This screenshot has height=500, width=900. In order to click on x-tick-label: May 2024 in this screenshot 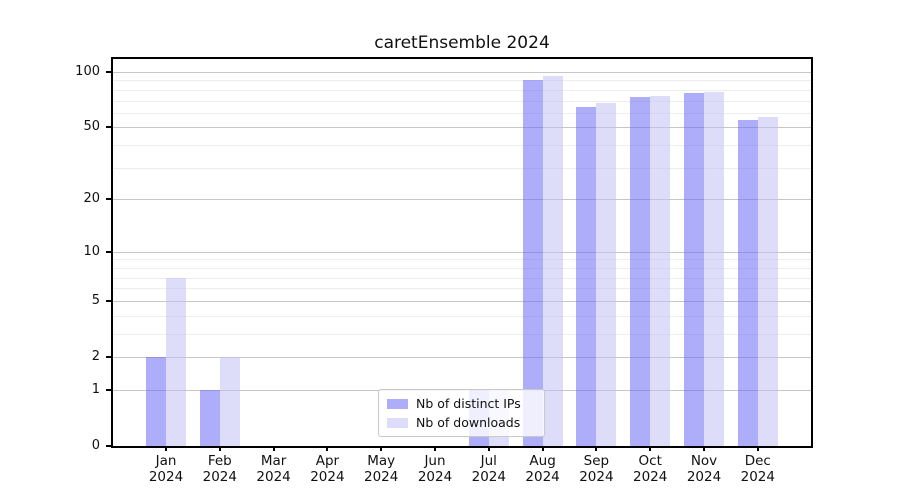, I will do `click(381, 469)`.